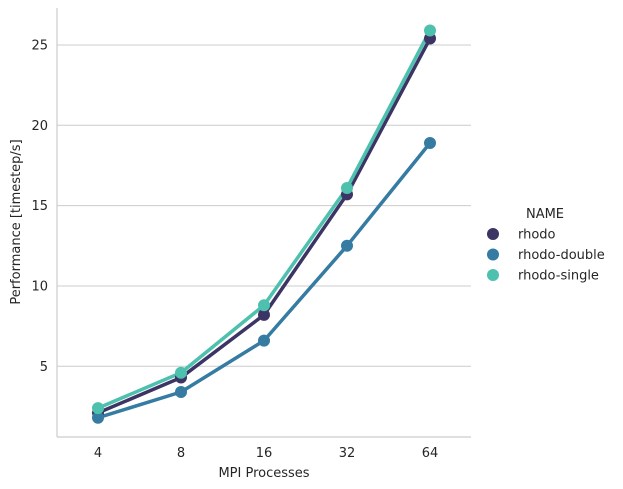  Describe the element at coordinates (493, 234) in the screenshot. I see `legend-marker-rhodo` at that location.